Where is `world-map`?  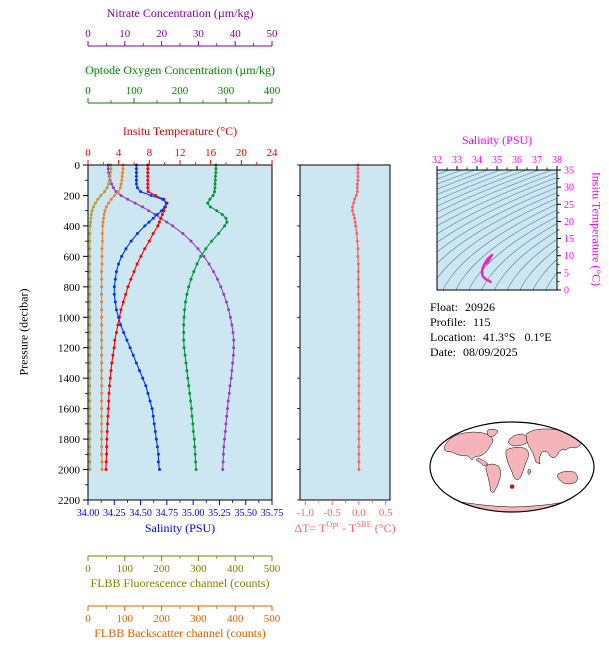
world-map is located at coordinates (512, 467).